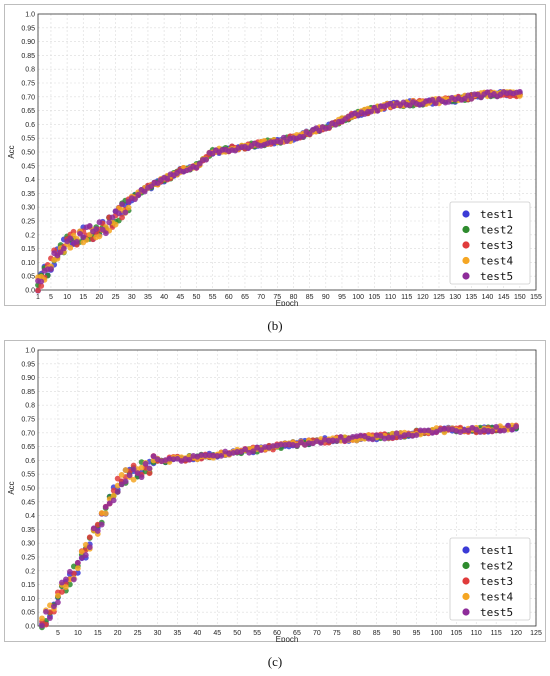 The image size is (550, 676). I want to click on y-tick-label: 0.75, so click(28, 84).